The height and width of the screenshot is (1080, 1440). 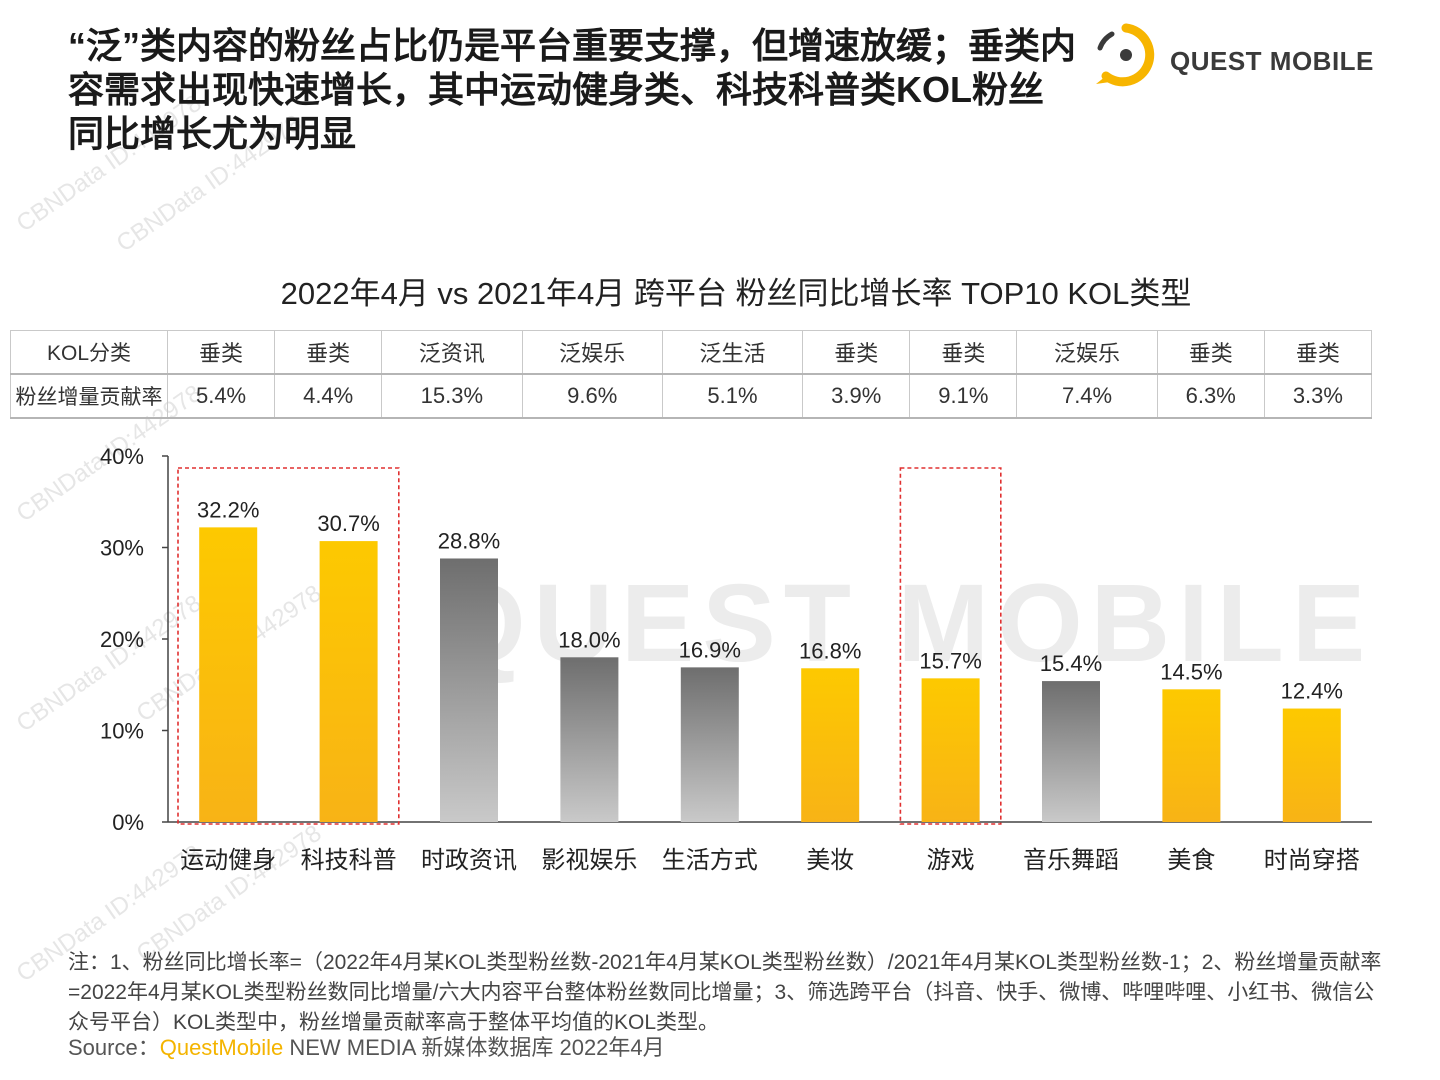 I want to click on y-tick-label: 30%, so click(x=122, y=548).